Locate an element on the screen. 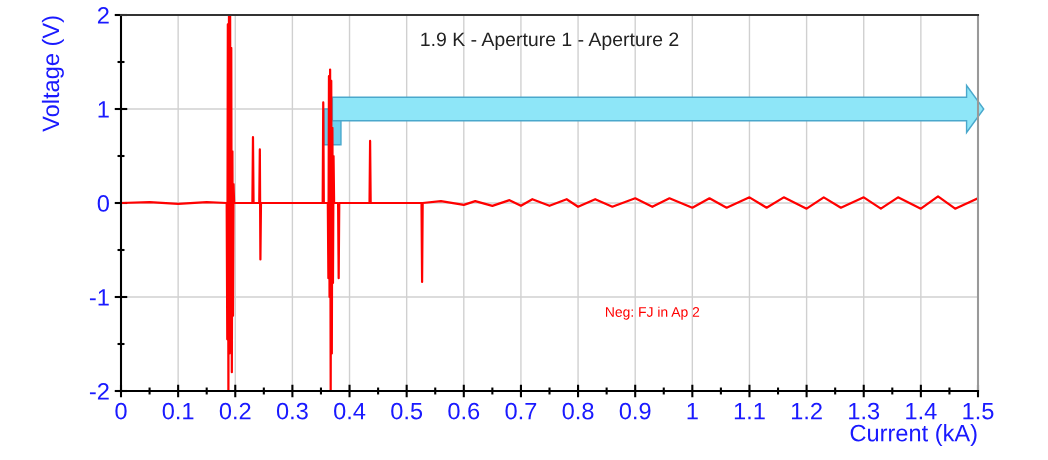 This screenshot has width=1048, height=460. x-tick-label: 0 is located at coordinates (121, 411).